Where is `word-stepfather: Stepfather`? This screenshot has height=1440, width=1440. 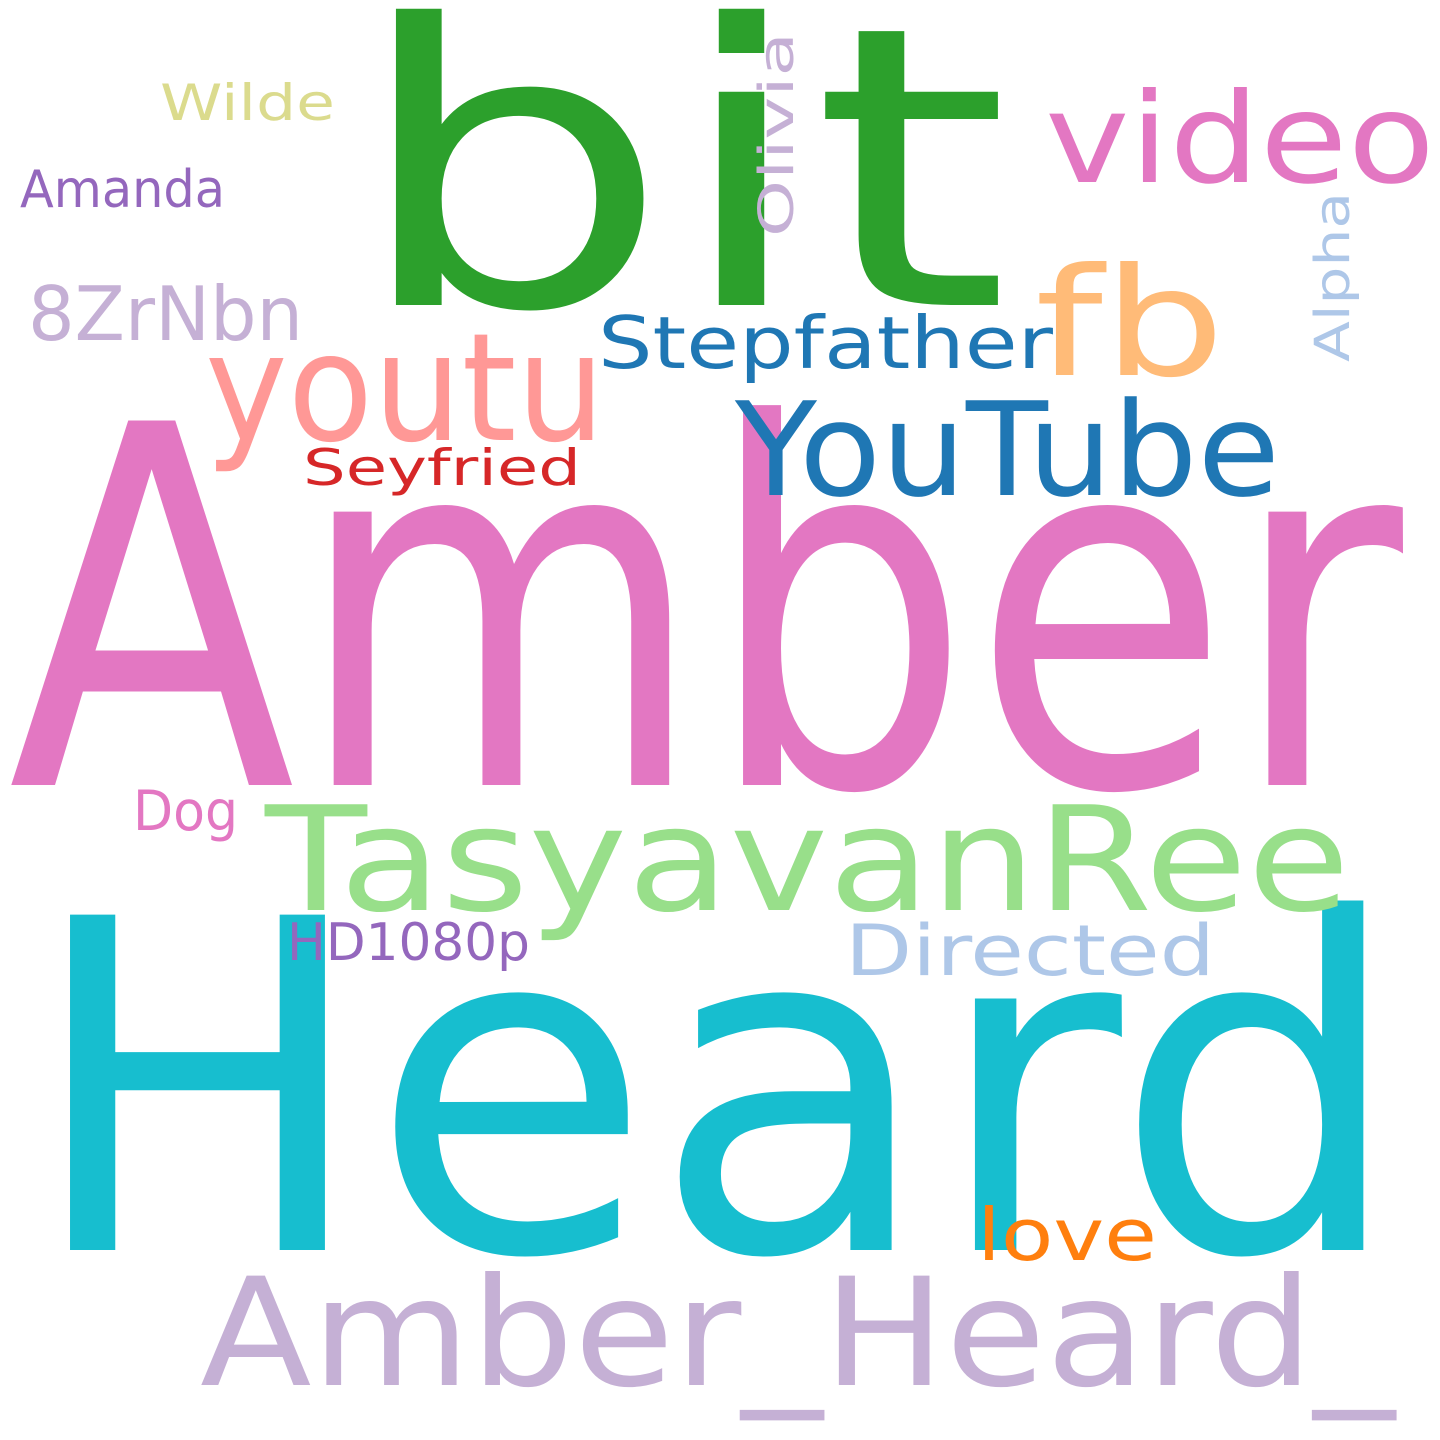
word-stepfather: Stepfather is located at coordinates (825, 343).